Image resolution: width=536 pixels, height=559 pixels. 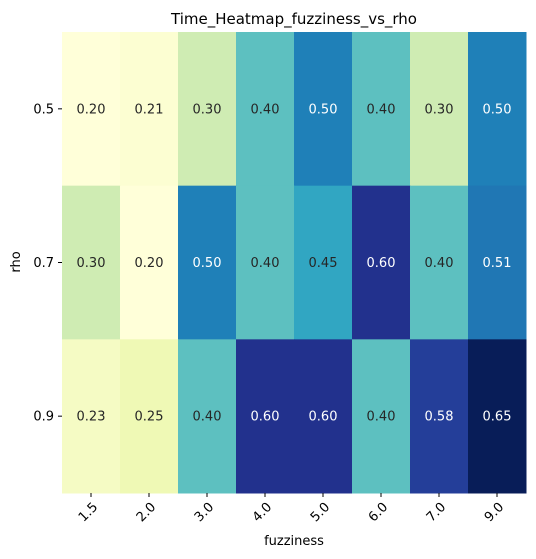 I want to click on x-axis-label: fuzziness, so click(x=294, y=541).